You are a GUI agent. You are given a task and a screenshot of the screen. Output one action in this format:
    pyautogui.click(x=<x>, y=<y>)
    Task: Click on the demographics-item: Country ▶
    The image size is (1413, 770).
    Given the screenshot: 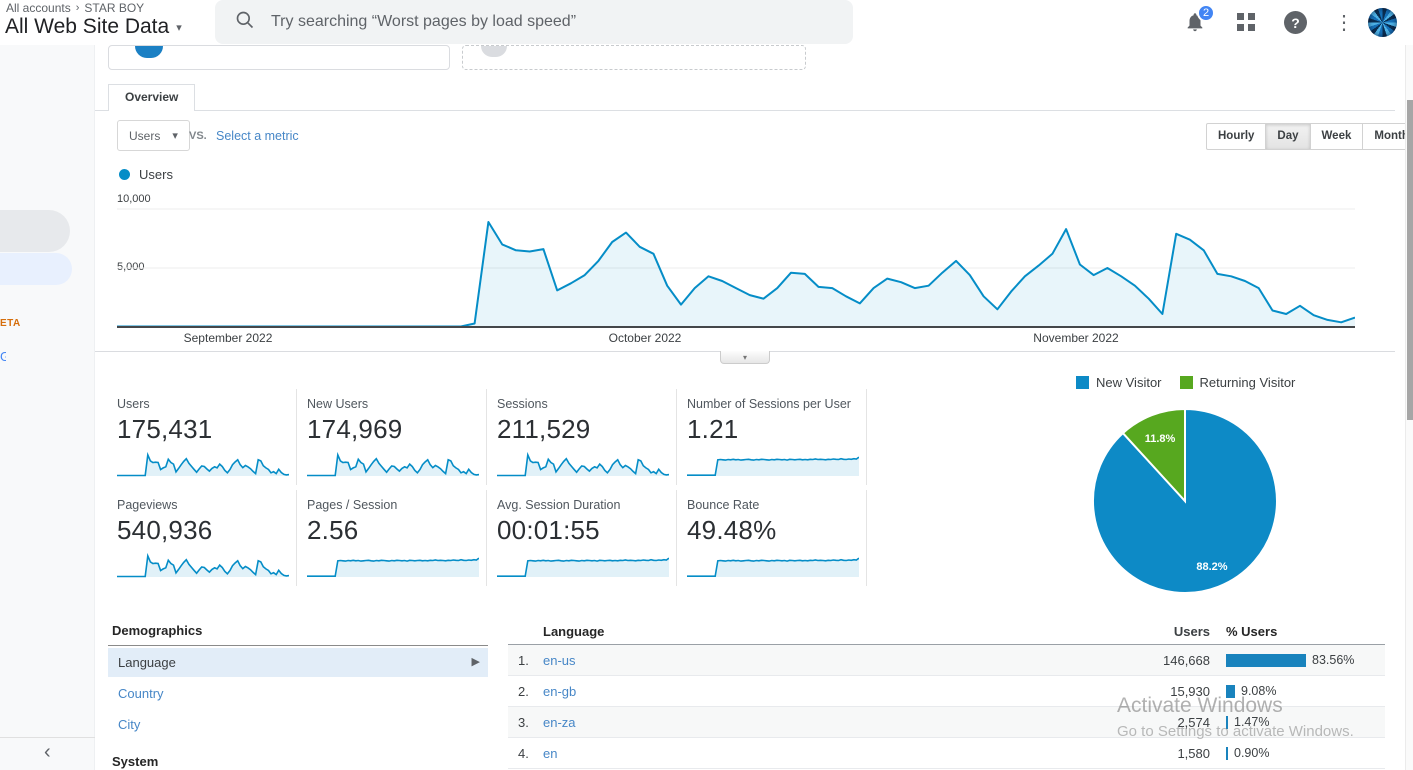 What is the action you would take?
    pyautogui.click(x=141, y=693)
    